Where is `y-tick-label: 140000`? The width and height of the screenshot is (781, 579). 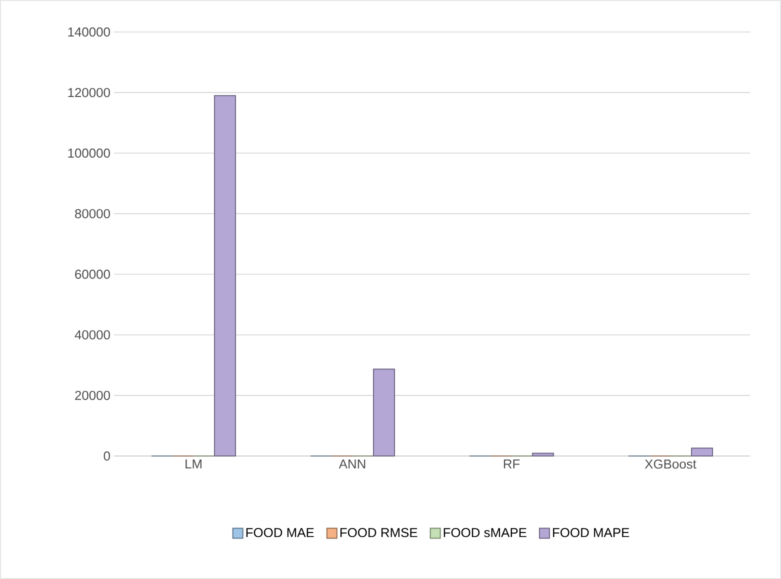
y-tick-label: 140000 is located at coordinates (89, 32).